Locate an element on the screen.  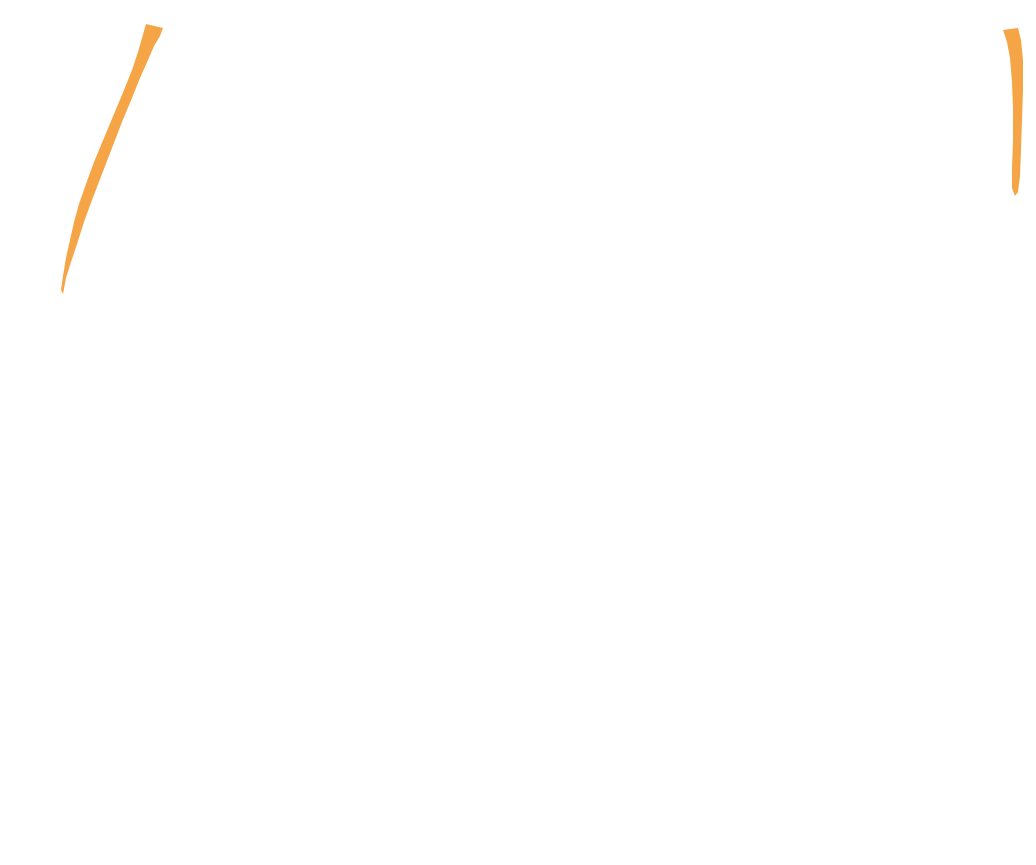
right-vertical-brush-stroke is located at coordinates (1013, 112).